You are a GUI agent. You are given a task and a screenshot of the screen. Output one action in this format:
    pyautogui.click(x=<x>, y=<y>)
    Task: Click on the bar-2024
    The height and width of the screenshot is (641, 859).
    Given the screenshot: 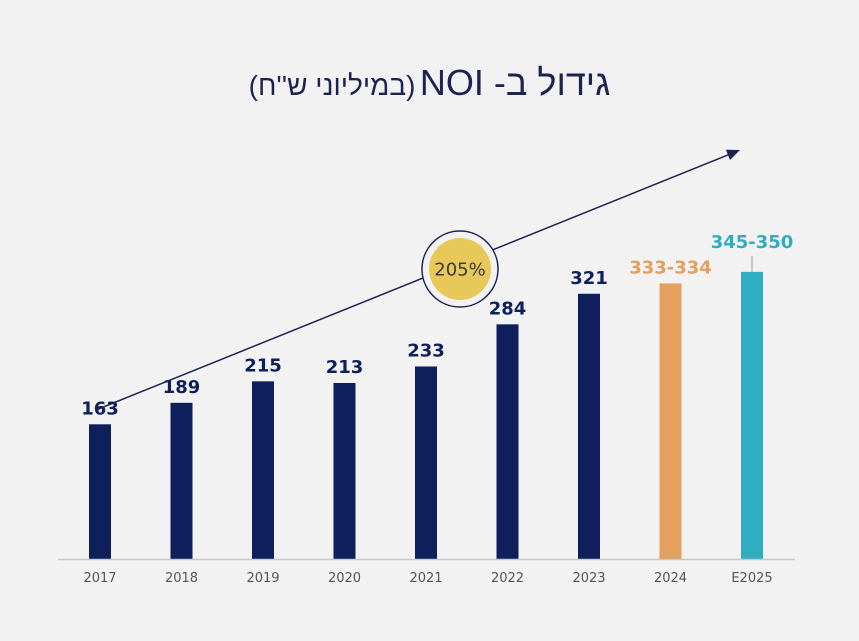 What is the action you would take?
    pyautogui.click(x=670, y=421)
    